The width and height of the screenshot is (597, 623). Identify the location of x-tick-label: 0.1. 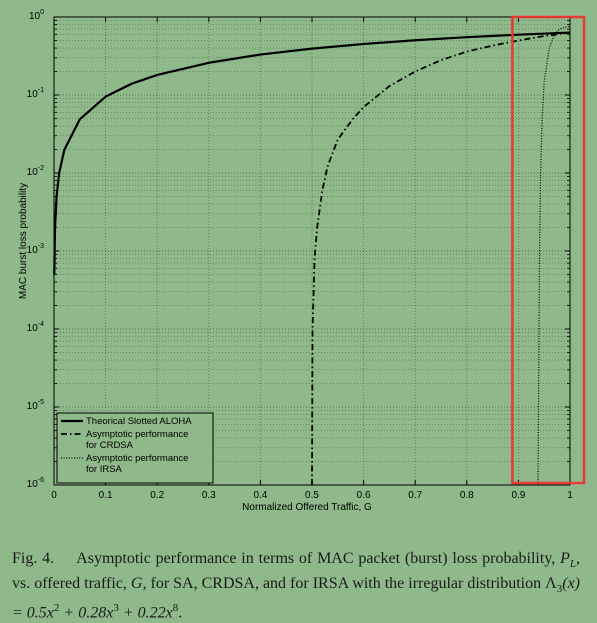
(106, 495).